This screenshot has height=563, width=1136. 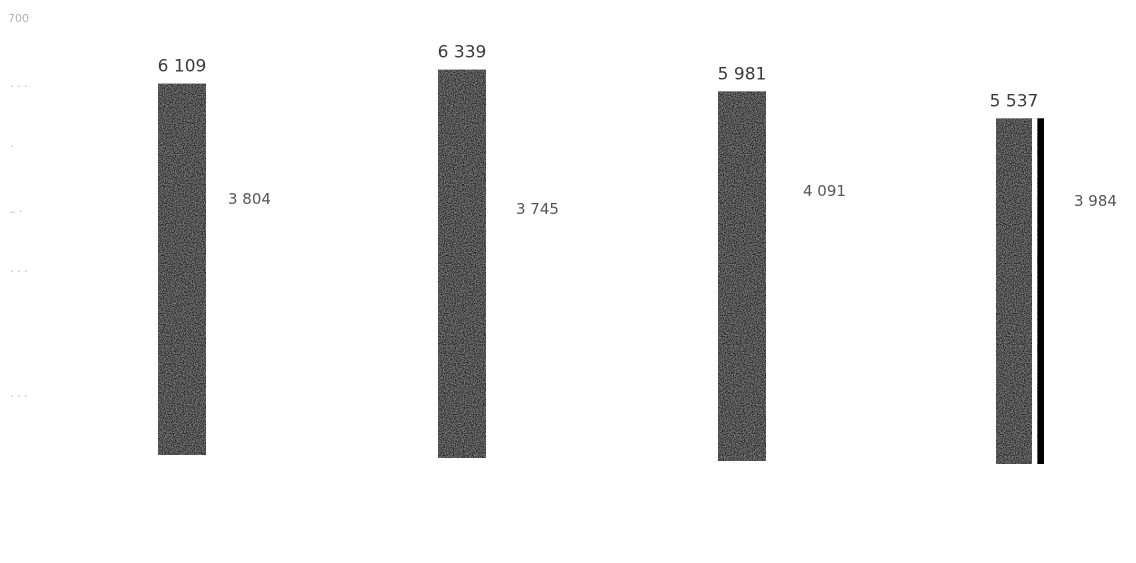 What do you see at coordinates (16, 211) in the screenshot?
I see `y-tick-faint-3: – ·` at bounding box center [16, 211].